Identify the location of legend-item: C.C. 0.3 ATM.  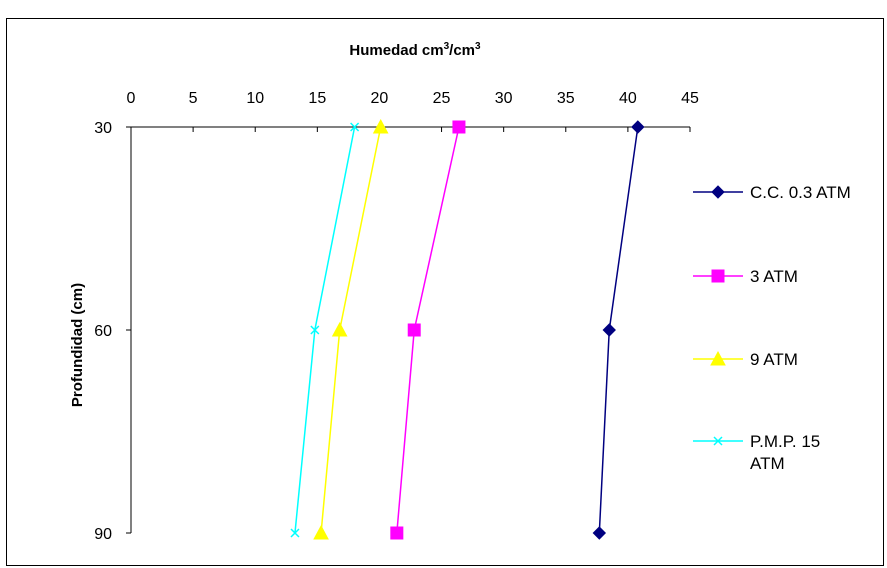
(772, 192).